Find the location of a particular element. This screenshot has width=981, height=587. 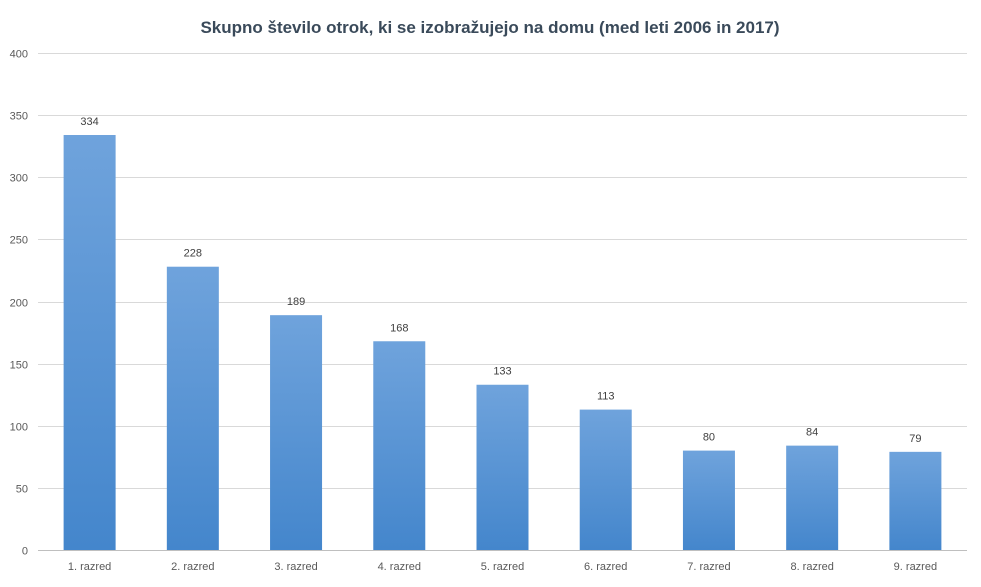

category-label: 8. razred is located at coordinates (811, 567).